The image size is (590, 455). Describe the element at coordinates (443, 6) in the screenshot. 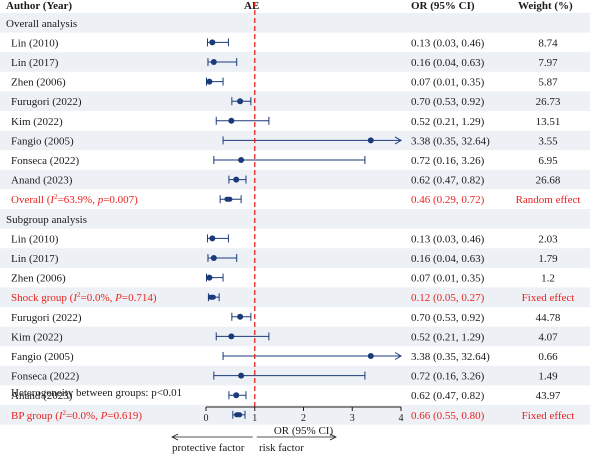

I see `header-or: OR (95% CI)` at that location.